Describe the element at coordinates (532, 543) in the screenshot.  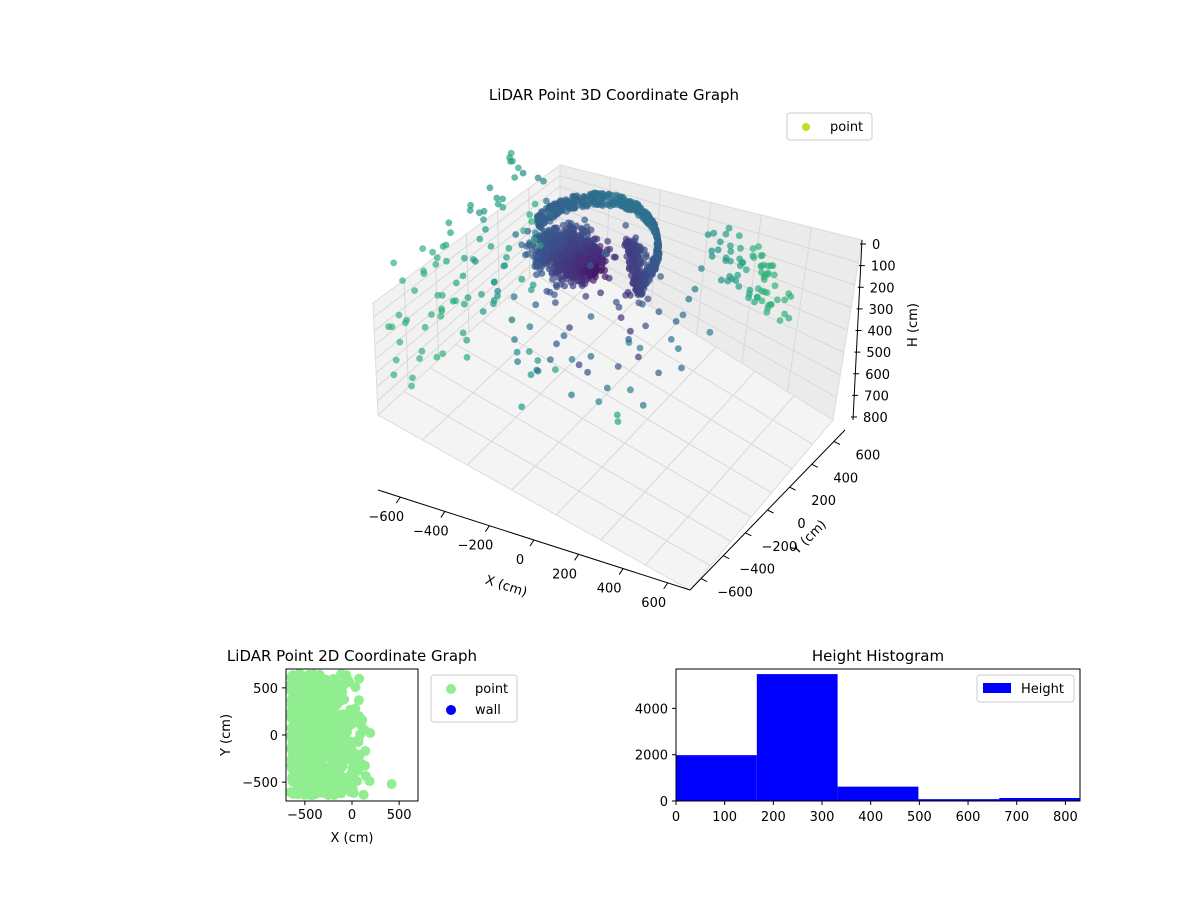
I see `x-tick-mark-3d` at that location.